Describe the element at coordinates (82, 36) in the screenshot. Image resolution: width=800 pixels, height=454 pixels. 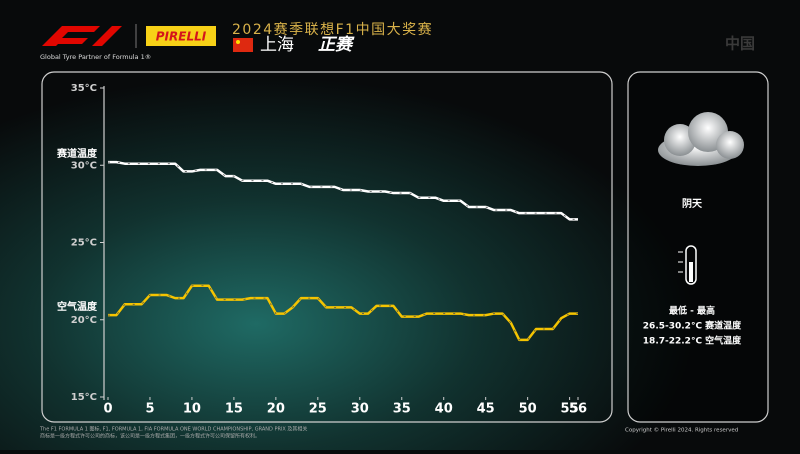
I see `f1-logo` at that location.